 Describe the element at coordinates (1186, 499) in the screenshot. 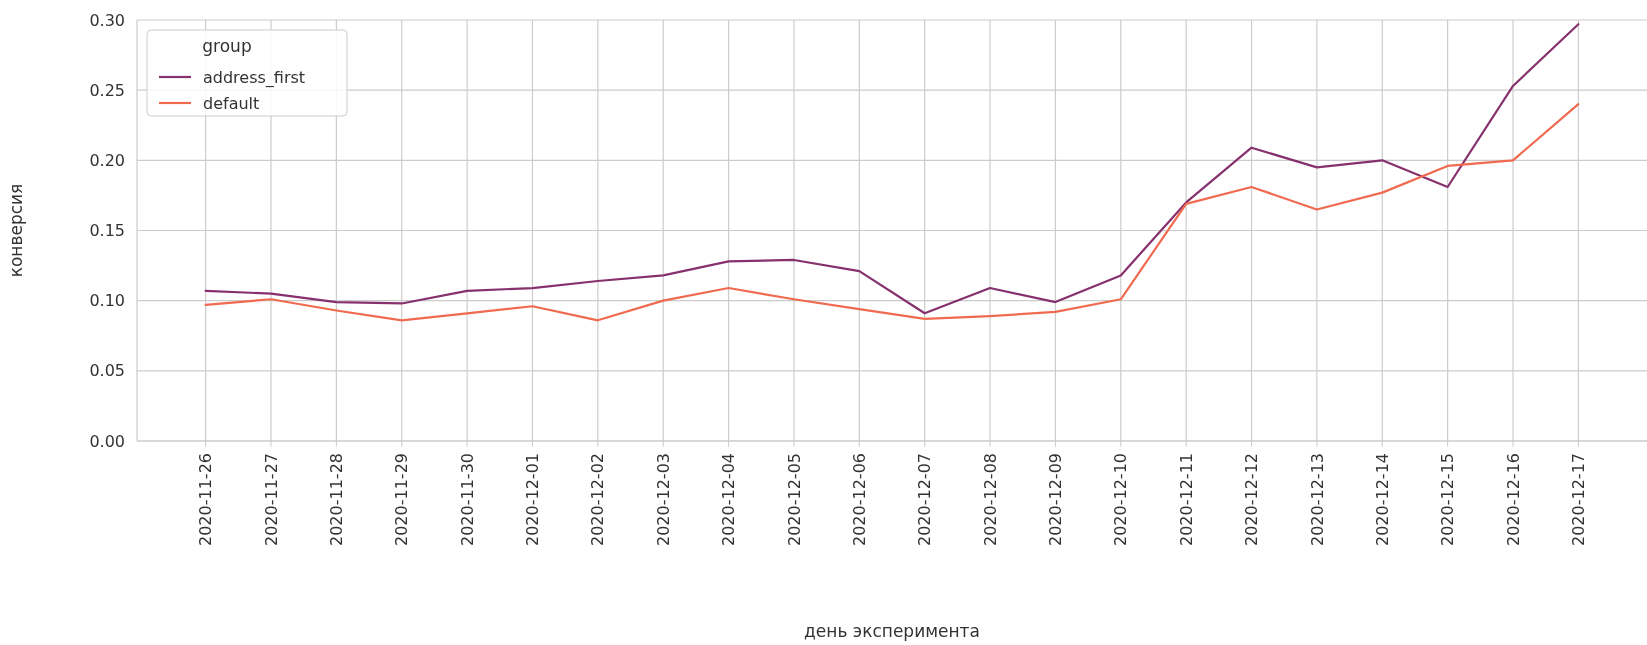

I see `x-tick-label: 2020-12-11` at that location.